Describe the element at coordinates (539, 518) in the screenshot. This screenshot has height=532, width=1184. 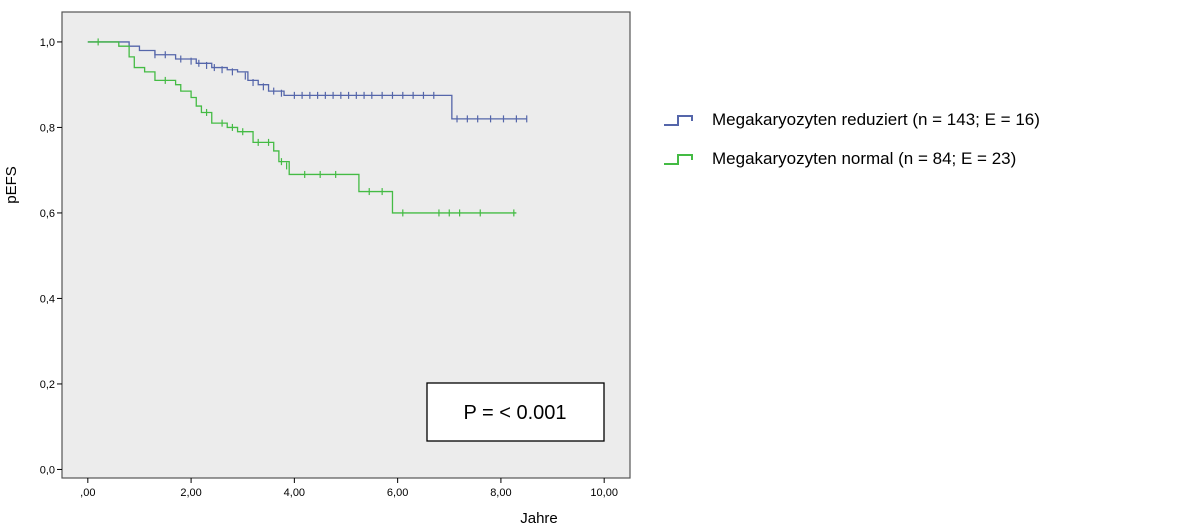
I see `x-axis-label: Jahre` at that location.